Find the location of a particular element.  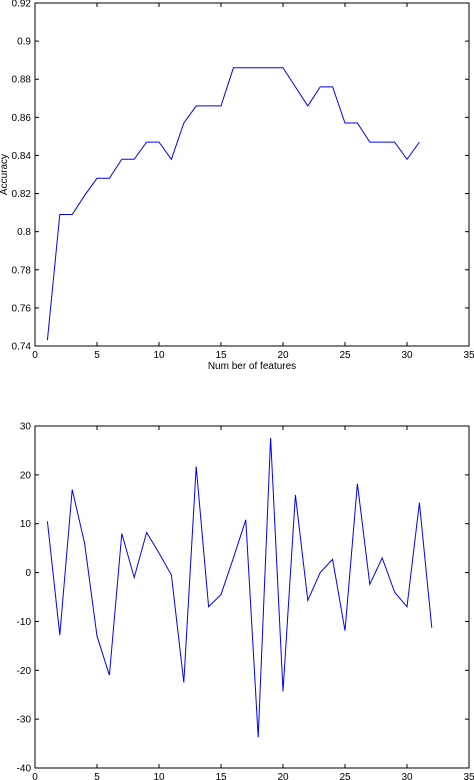

y-tick-label: 0.76 is located at coordinates (22, 308).